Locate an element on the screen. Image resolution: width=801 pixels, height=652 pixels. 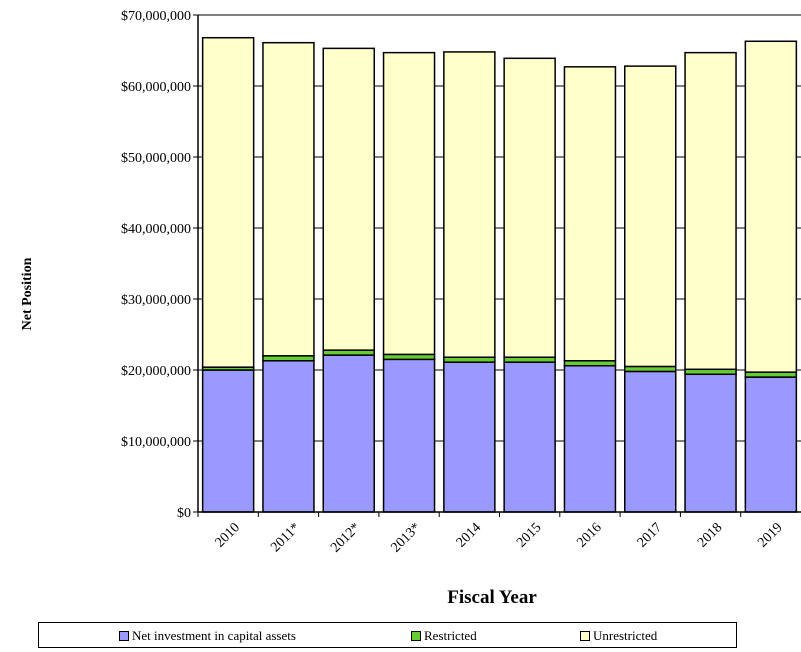
x-tick-label: 2010 is located at coordinates (228, 535).